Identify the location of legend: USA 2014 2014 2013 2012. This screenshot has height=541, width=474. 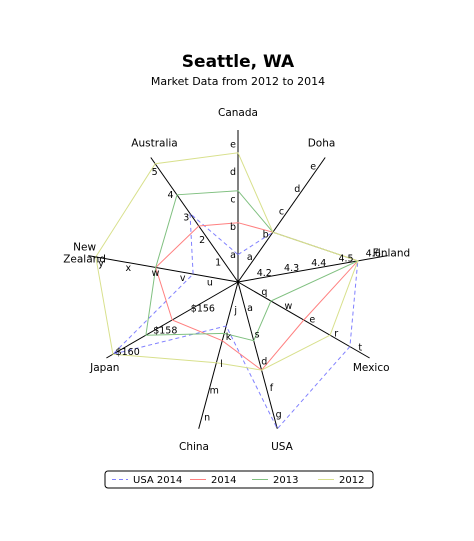
(239, 479).